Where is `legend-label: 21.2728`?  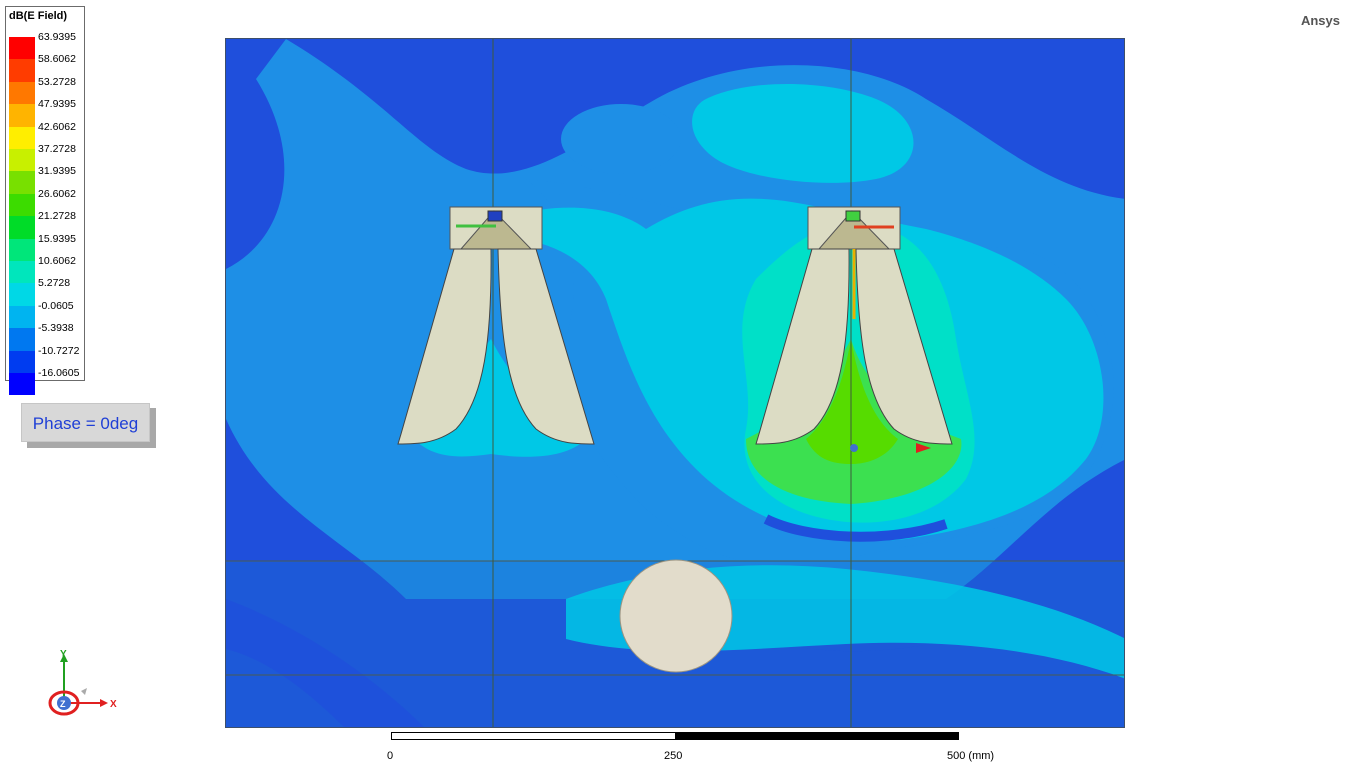 legend-label: 21.2728 is located at coordinates (57, 216).